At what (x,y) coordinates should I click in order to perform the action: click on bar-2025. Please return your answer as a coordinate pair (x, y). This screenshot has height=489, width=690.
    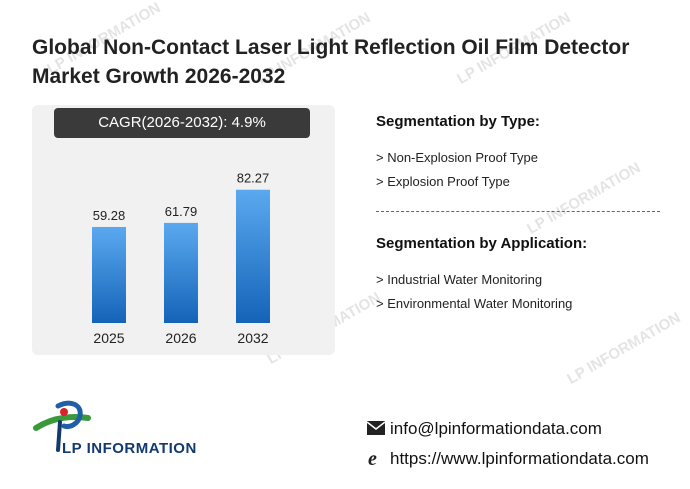
    Looking at the image, I should click on (109, 274).